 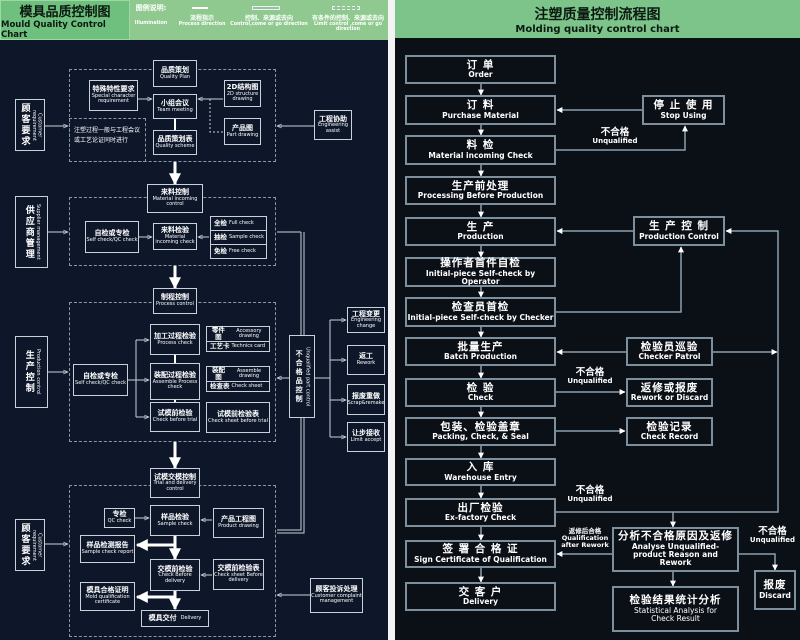 What do you see at coordinates (775, 585) in the screenshot?
I see `label-zh: 报废` at bounding box center [775, 585].